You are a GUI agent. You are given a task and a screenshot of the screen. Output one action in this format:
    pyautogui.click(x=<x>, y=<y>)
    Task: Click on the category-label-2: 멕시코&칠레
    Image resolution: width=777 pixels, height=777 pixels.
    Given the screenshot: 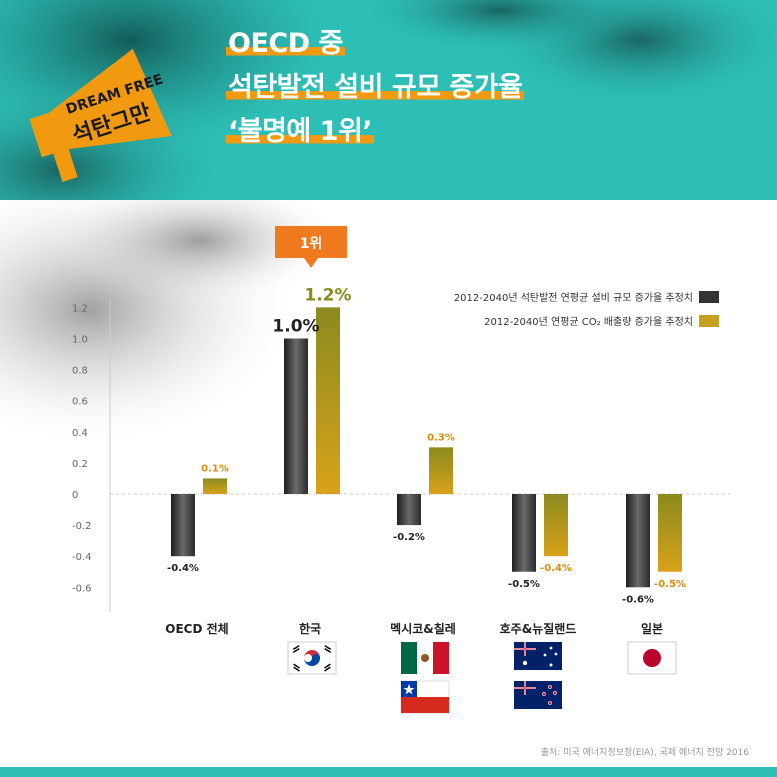 What is the action you would take?
    pyautogui.click(x=423, y=629)
    